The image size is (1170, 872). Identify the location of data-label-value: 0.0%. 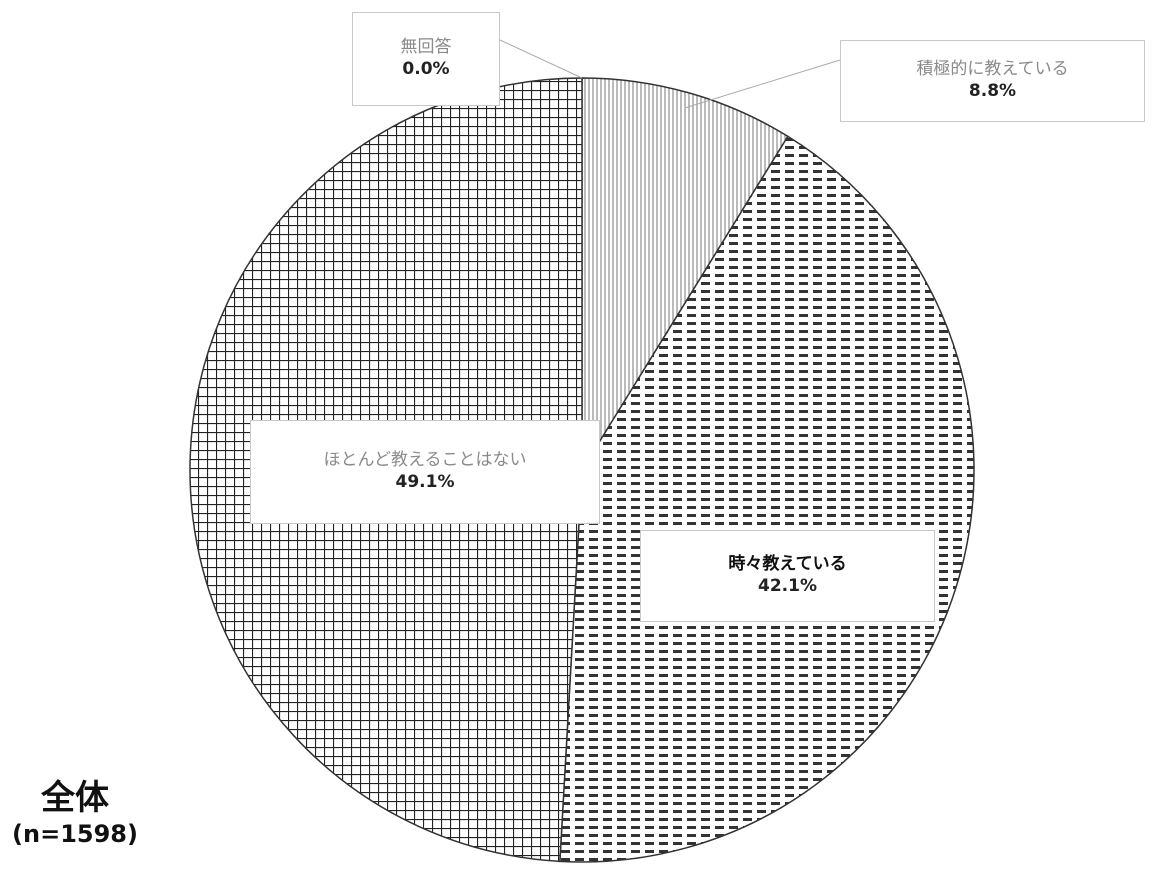
(426, 69).